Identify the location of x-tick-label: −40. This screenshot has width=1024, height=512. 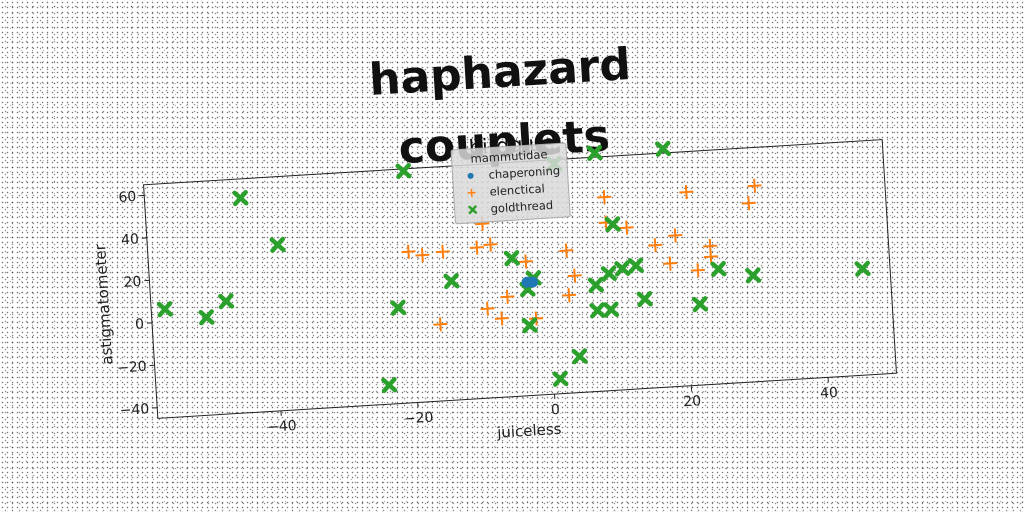
(282, 427).